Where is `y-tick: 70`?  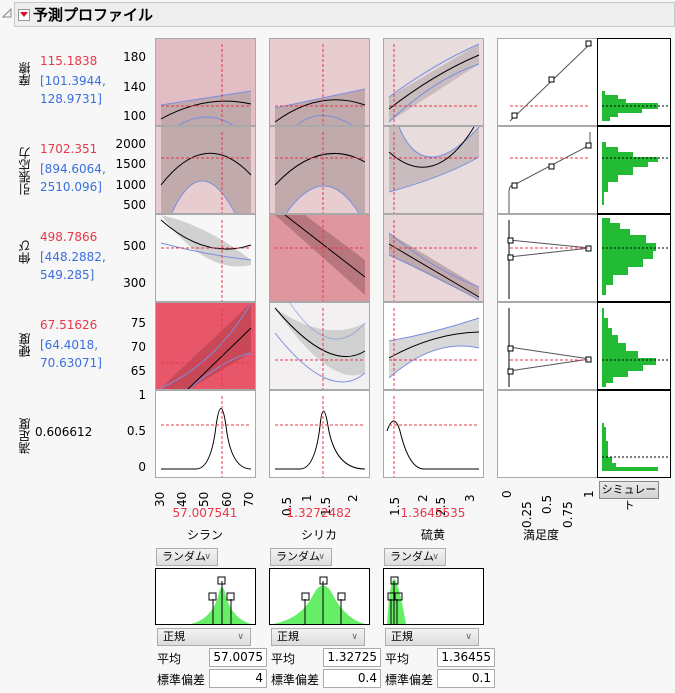
y-tick: 70 is located at coordinates (138, 347).